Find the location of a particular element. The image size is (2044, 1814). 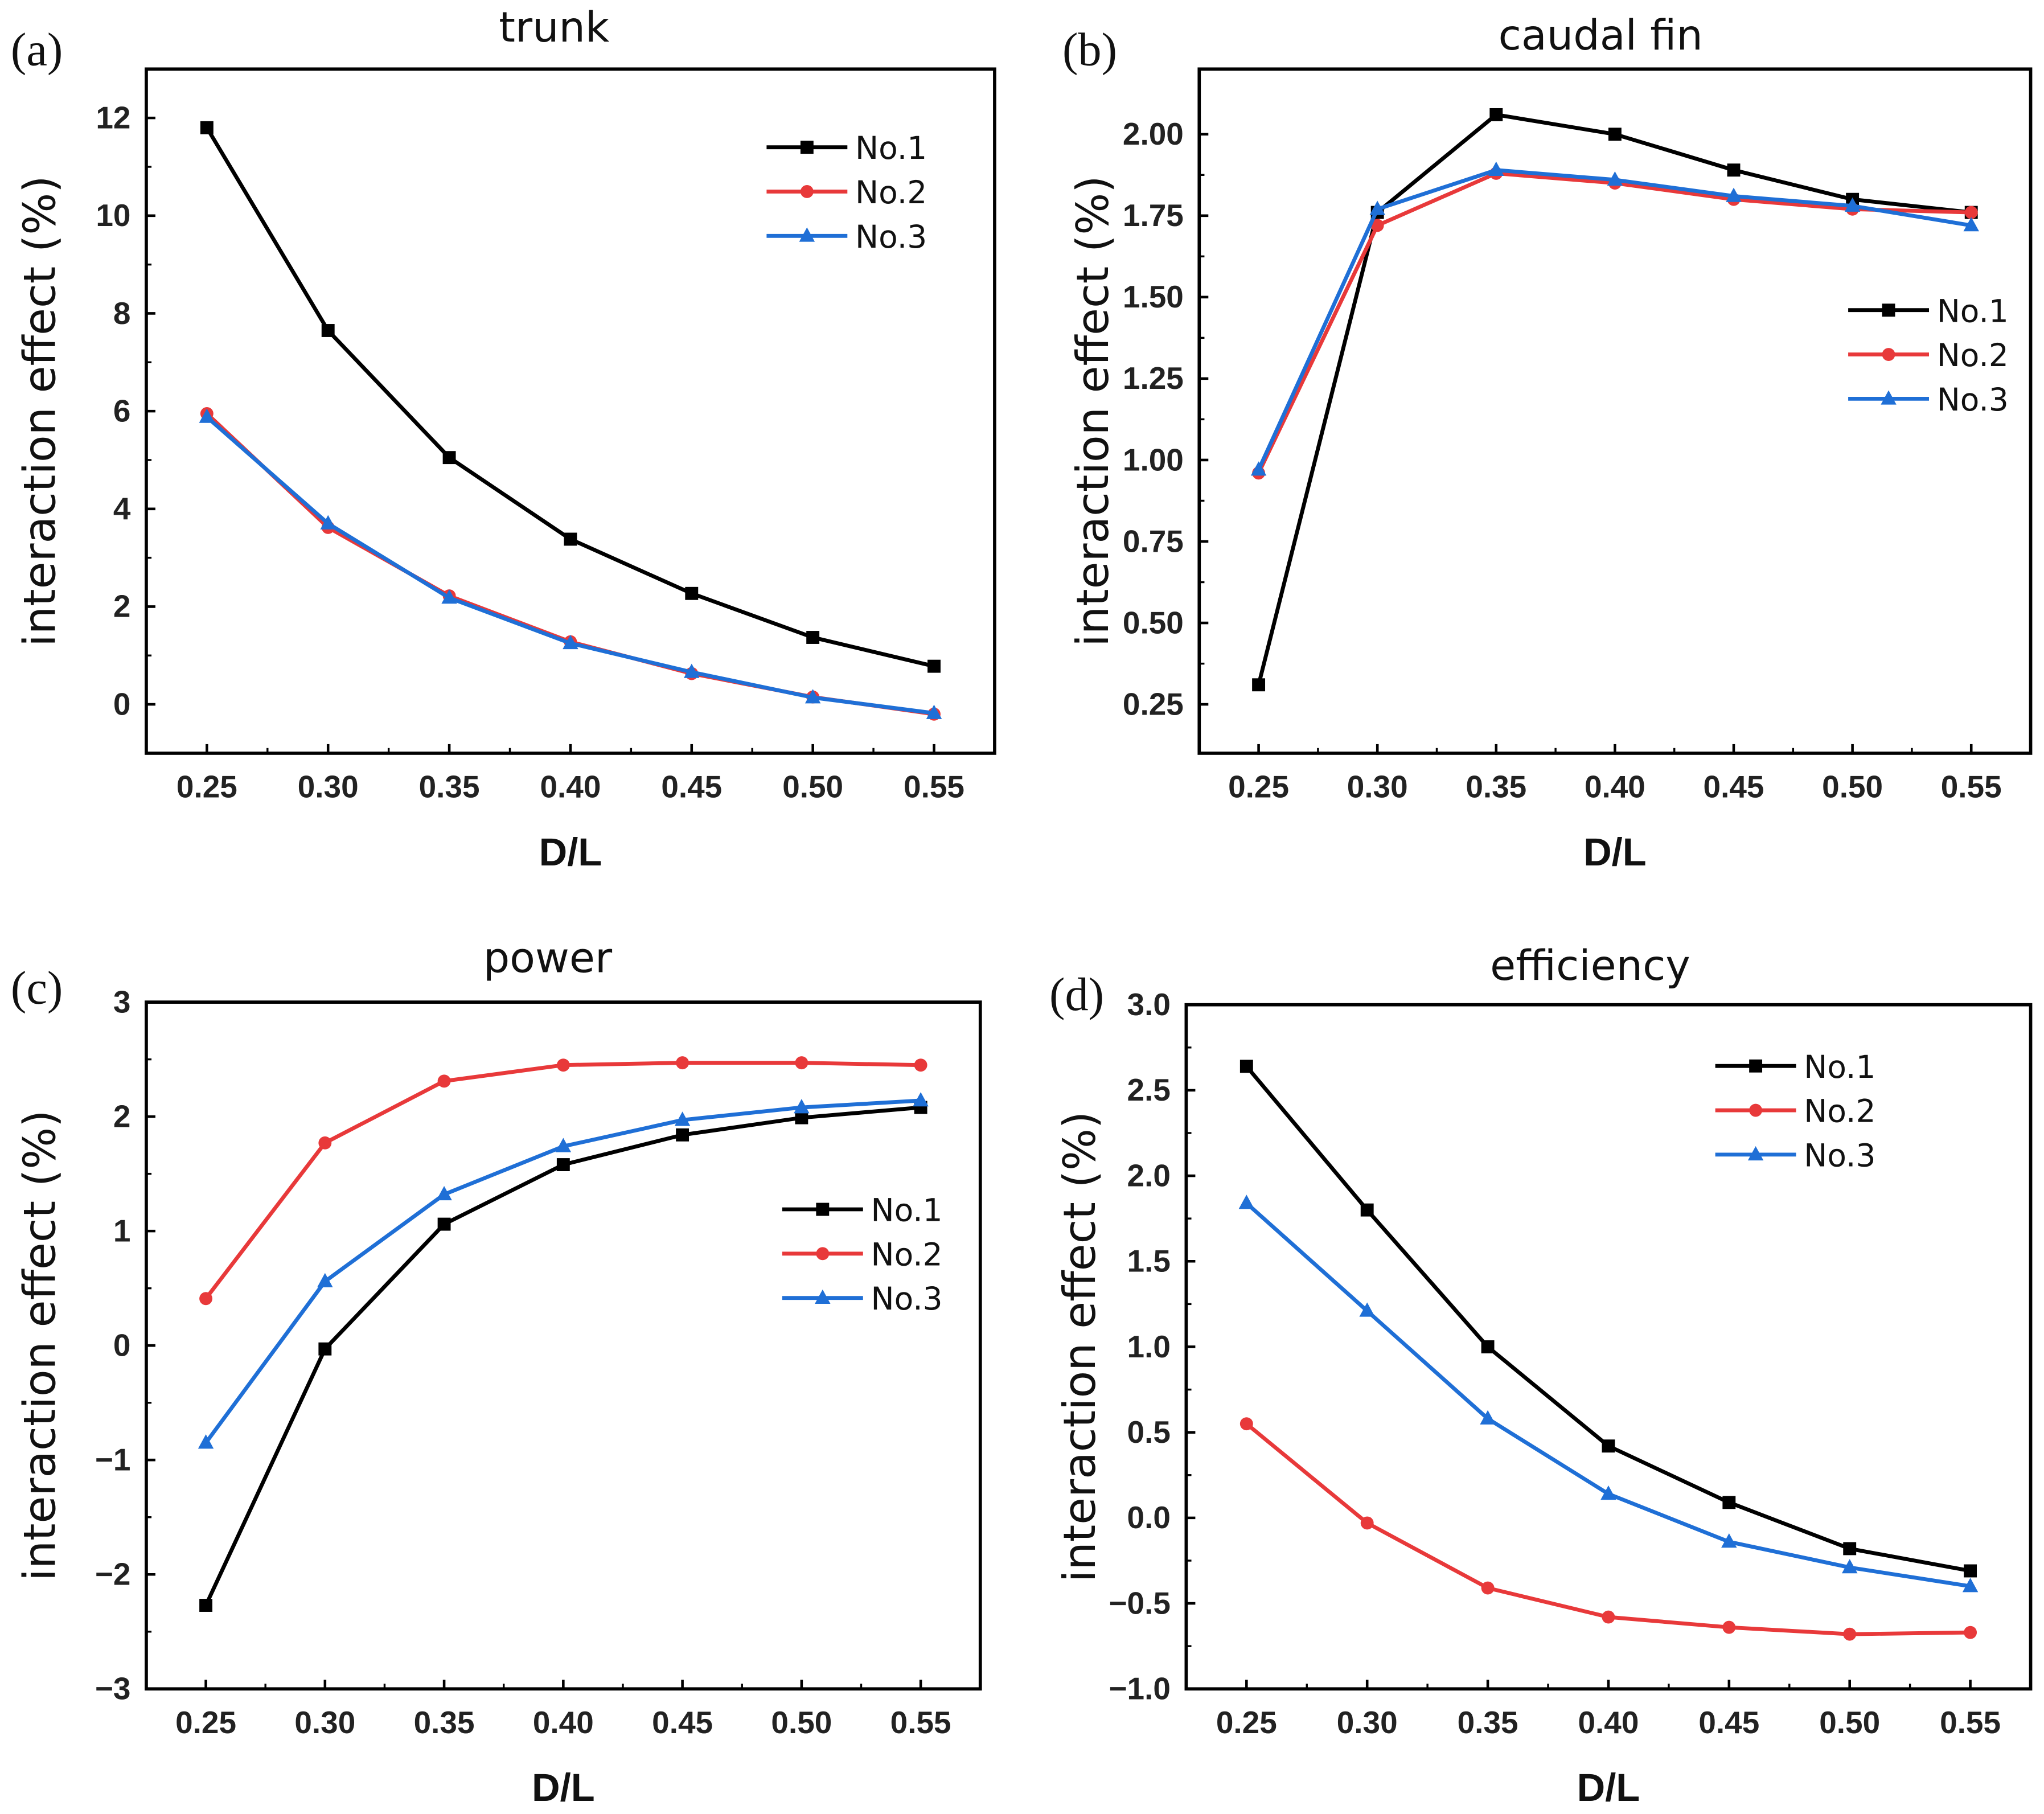

y-tick-label: 0.5 is located at coordinates (1149, 1432).